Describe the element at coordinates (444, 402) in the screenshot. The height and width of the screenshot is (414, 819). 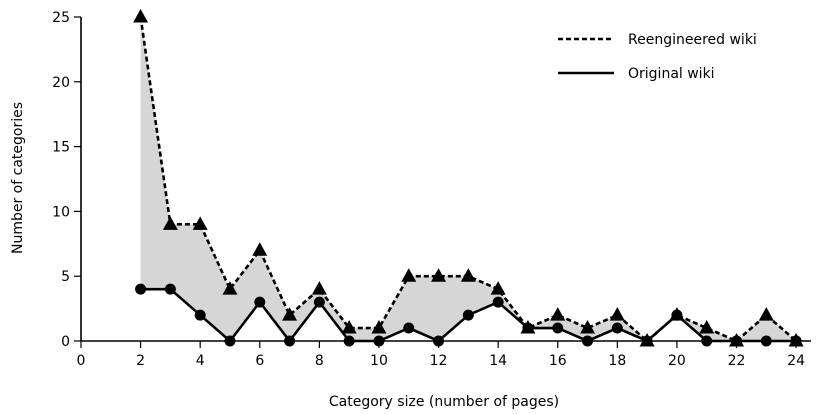
I see `x-axis-title: Category size (number of pages)` at that location.